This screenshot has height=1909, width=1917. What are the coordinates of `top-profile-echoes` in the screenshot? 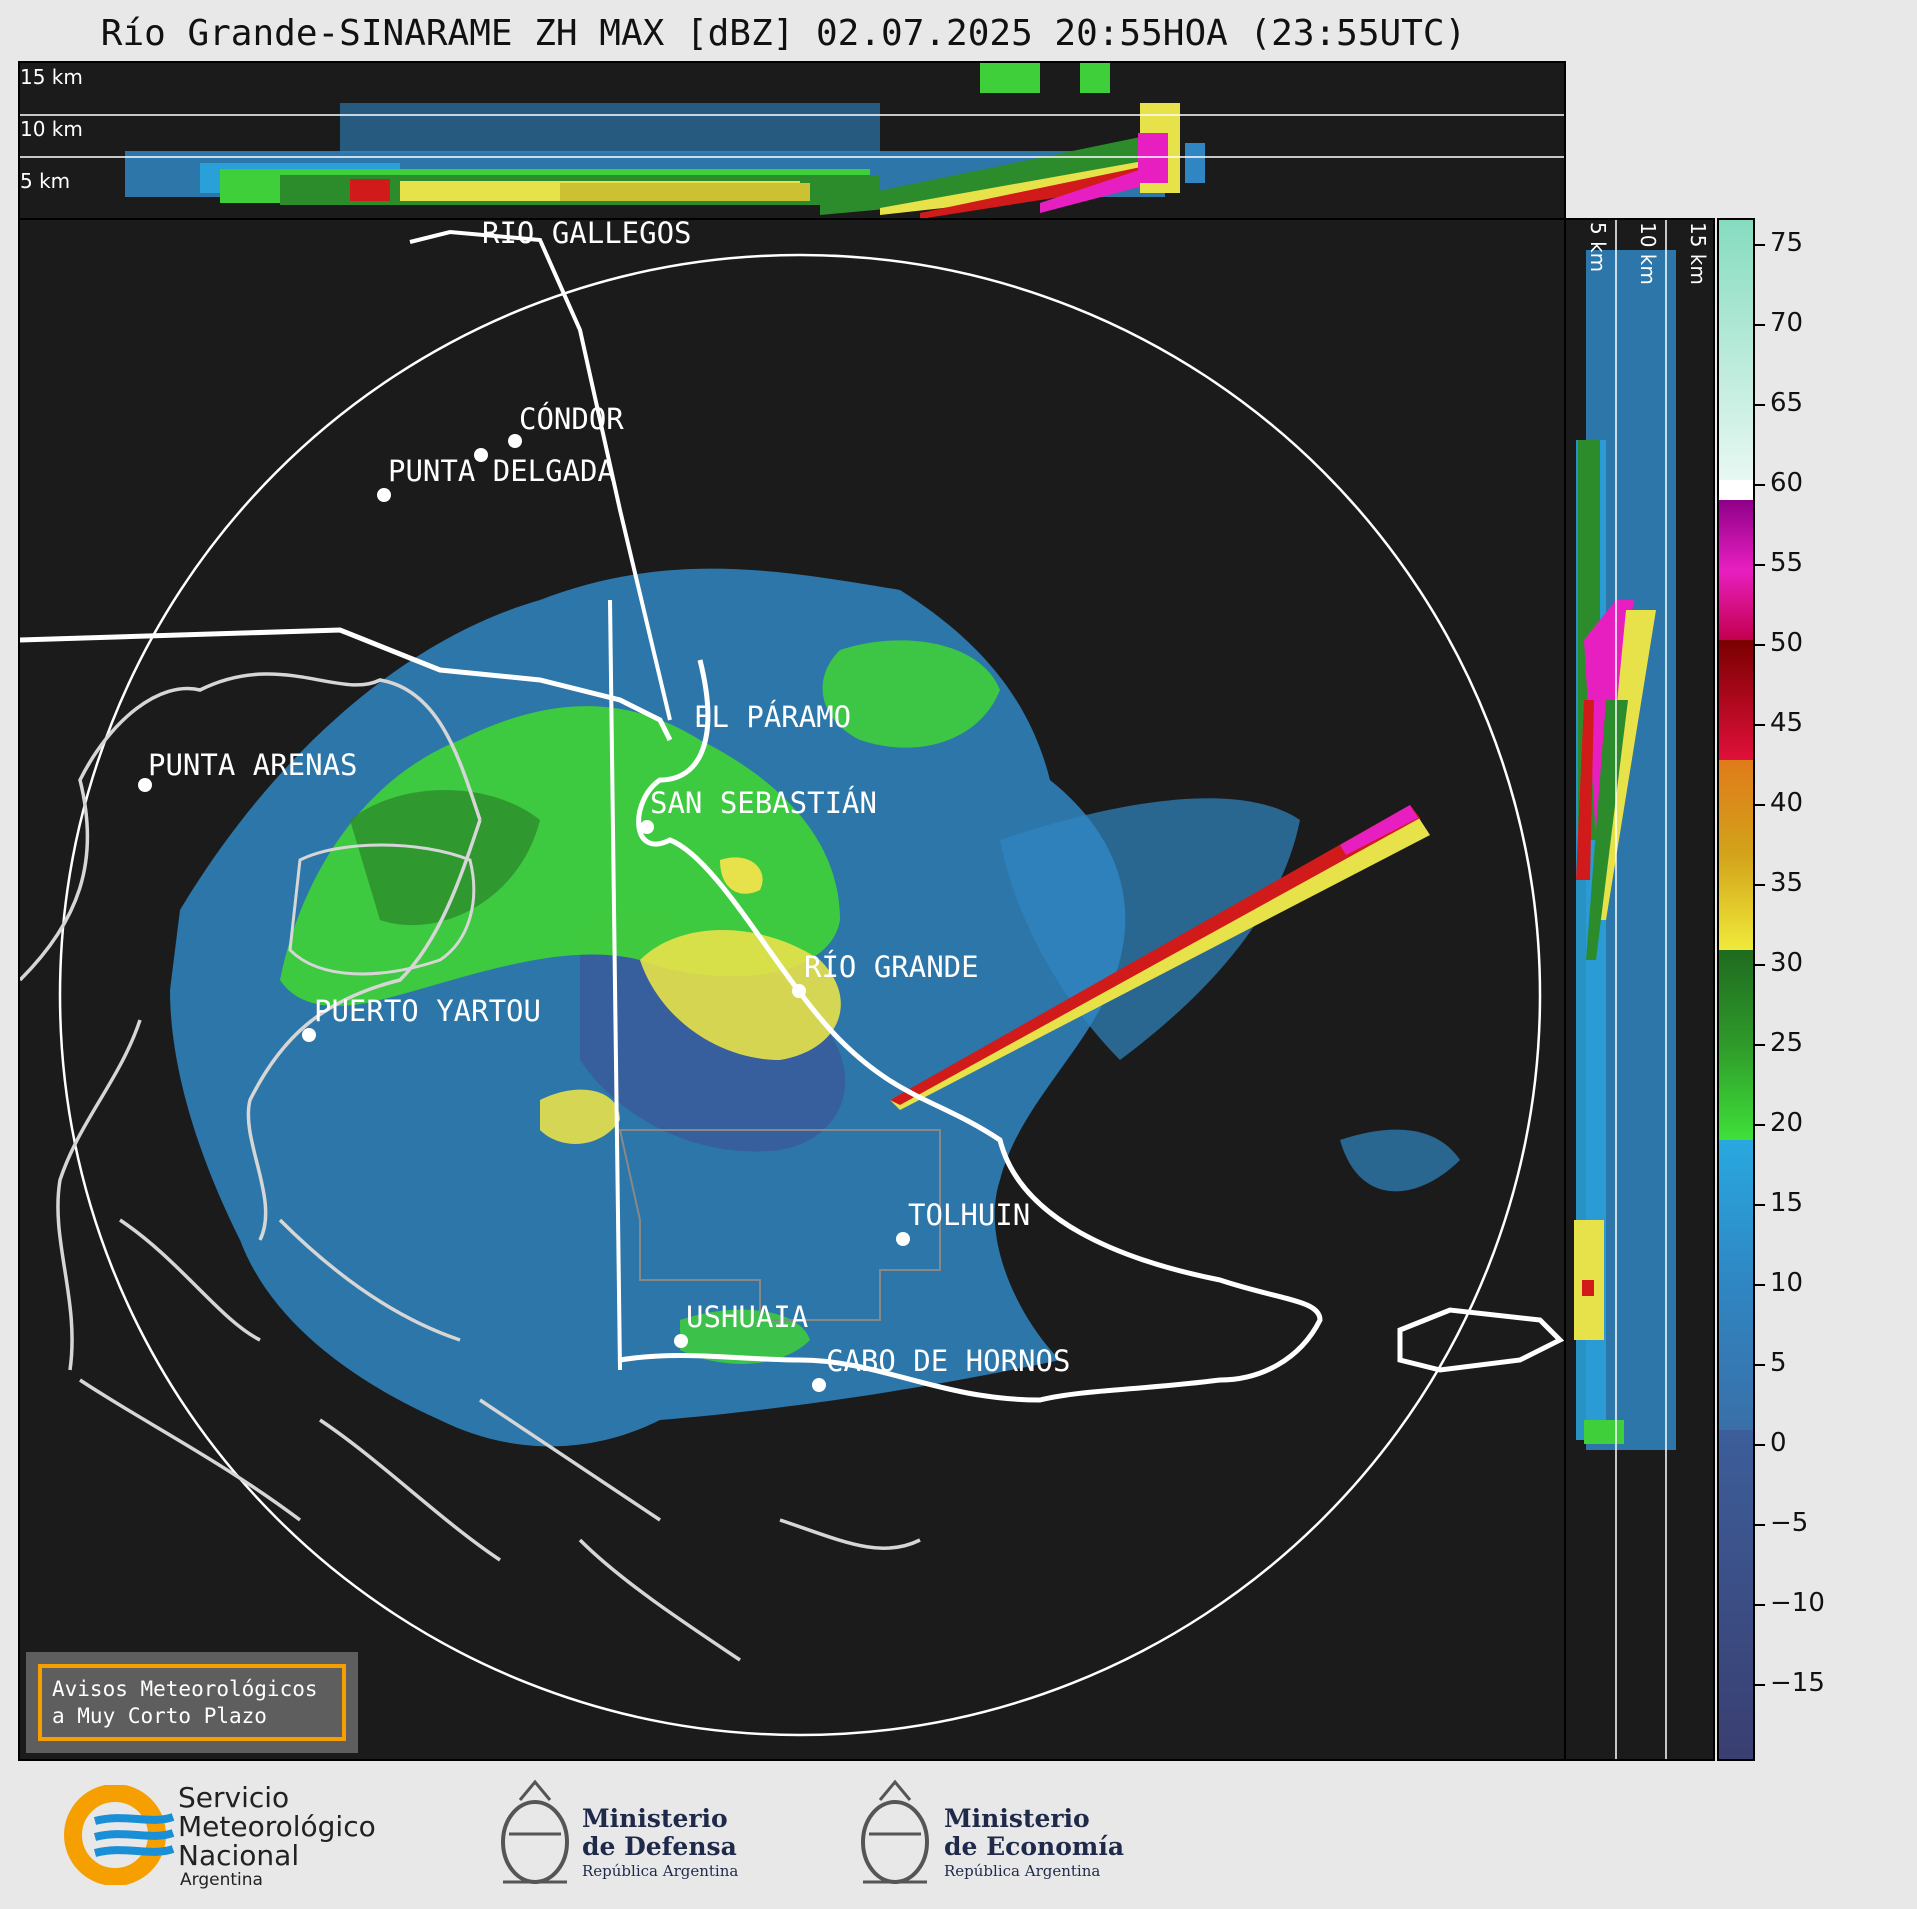 It's located at (792, 140).